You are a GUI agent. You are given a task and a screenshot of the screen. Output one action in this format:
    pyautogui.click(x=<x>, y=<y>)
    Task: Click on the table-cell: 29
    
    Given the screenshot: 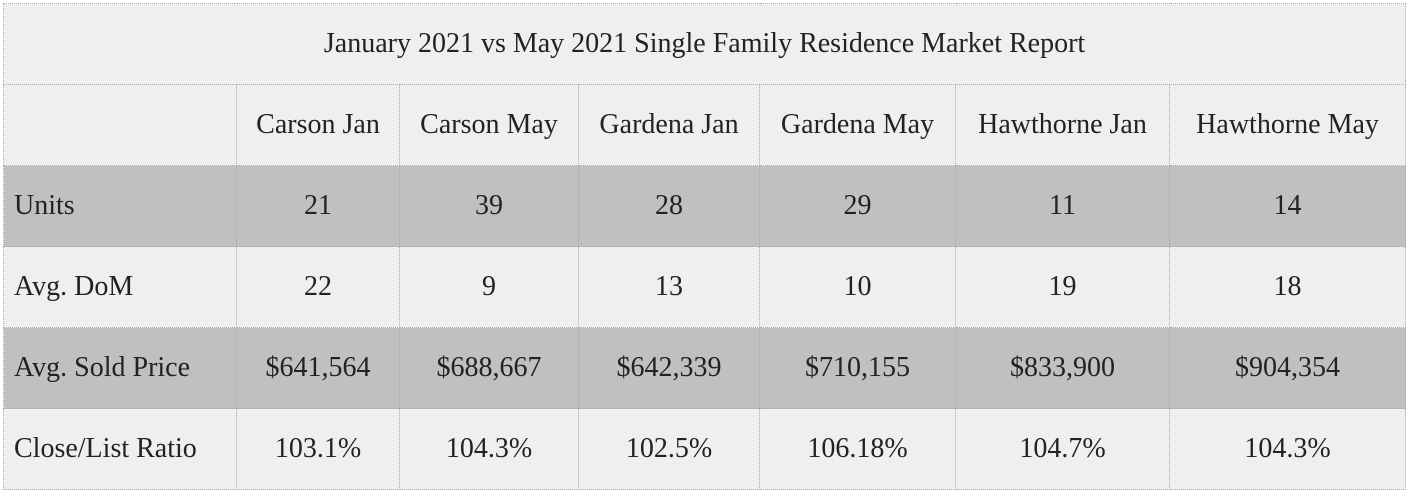 What is the action you would take?
    pyautogui.click(x=857, y=206)
    